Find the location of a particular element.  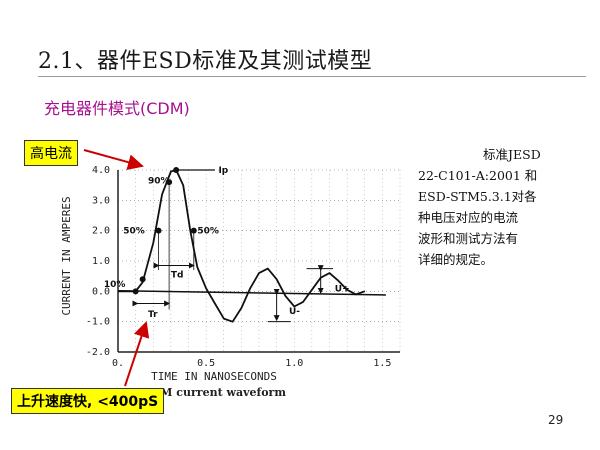

x-tick-label: 0. is located at coordinates (118, 363).